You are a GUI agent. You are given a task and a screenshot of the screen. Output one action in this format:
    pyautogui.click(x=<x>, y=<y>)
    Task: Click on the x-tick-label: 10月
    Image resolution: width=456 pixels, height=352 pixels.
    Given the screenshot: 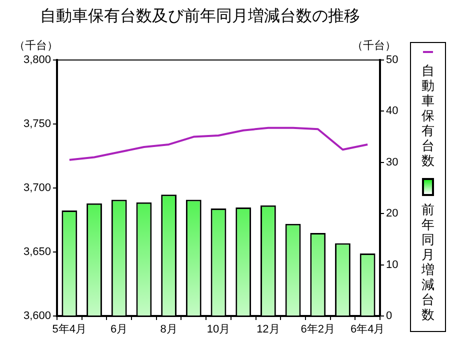 What is the action you would take?
    pyautogui.click(x=218, y=330)
    